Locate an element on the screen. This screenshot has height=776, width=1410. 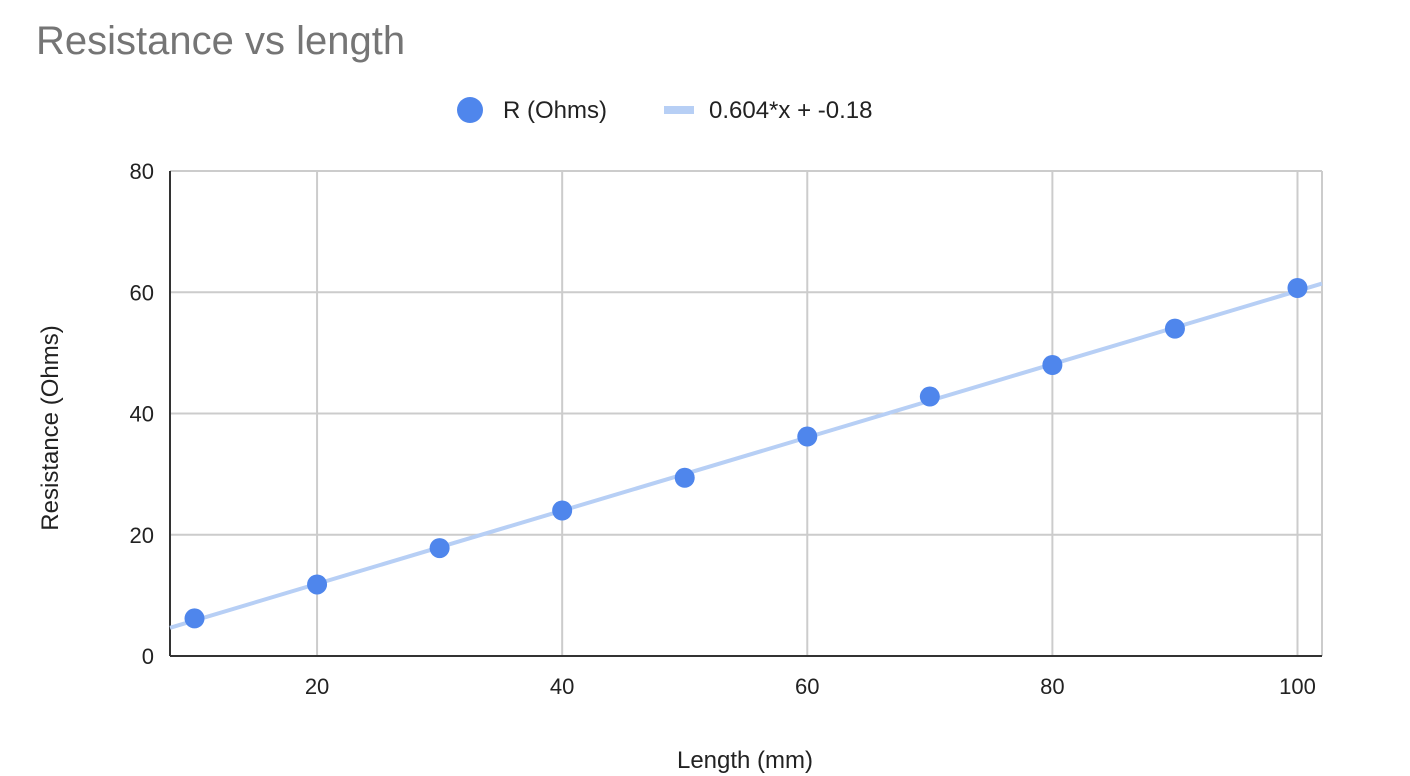
y-axis-title: Resistance (Ohms) is located at coordinates (50, 427).